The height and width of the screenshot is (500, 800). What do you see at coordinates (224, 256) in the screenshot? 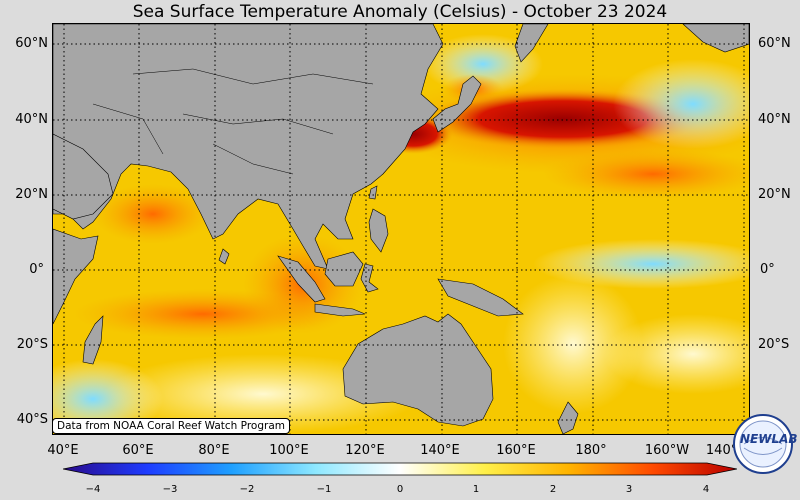
I see `sri-lanka` at bounding box center [224, 256].